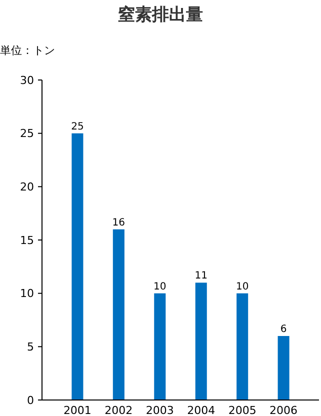  What do you see at coordinates (30, 400) in the screenshot?
I see `y-tick-label: 0` at bounding box center [30, 400].